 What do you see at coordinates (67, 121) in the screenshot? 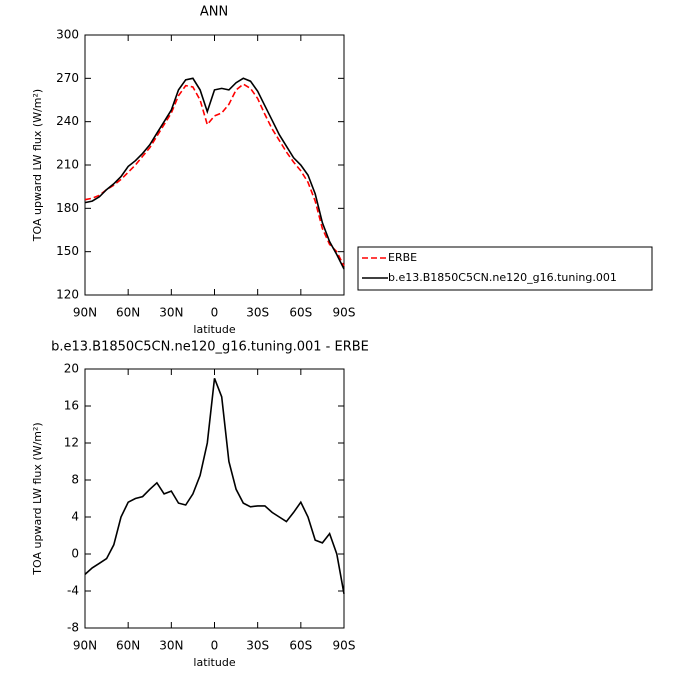
I see `y-tick-label: 240` at bounding box center [67, 121].